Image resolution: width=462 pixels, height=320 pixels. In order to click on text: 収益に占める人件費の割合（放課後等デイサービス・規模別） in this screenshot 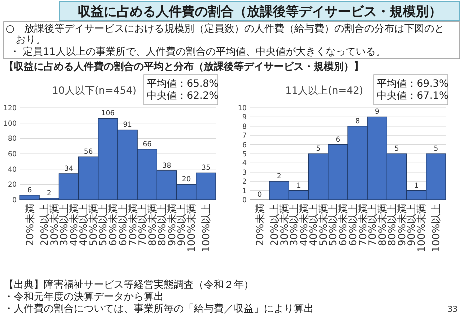, I will do `click(260, 12)`.